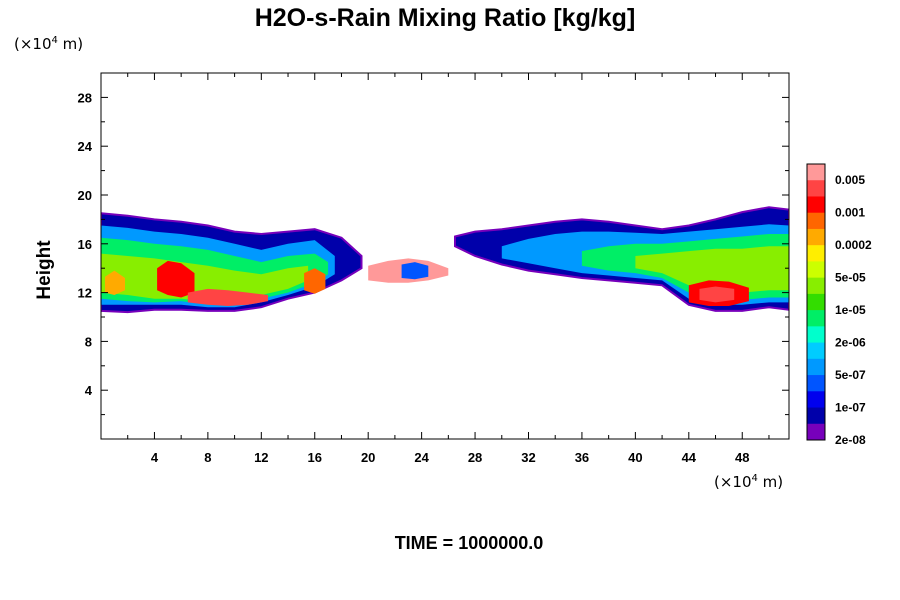 This screenshot has height=600, width=900. What do you see at coordinates (261, 457) in the screenshot?
I see `x-tick-label: 12` at bounding box center [261, 457].